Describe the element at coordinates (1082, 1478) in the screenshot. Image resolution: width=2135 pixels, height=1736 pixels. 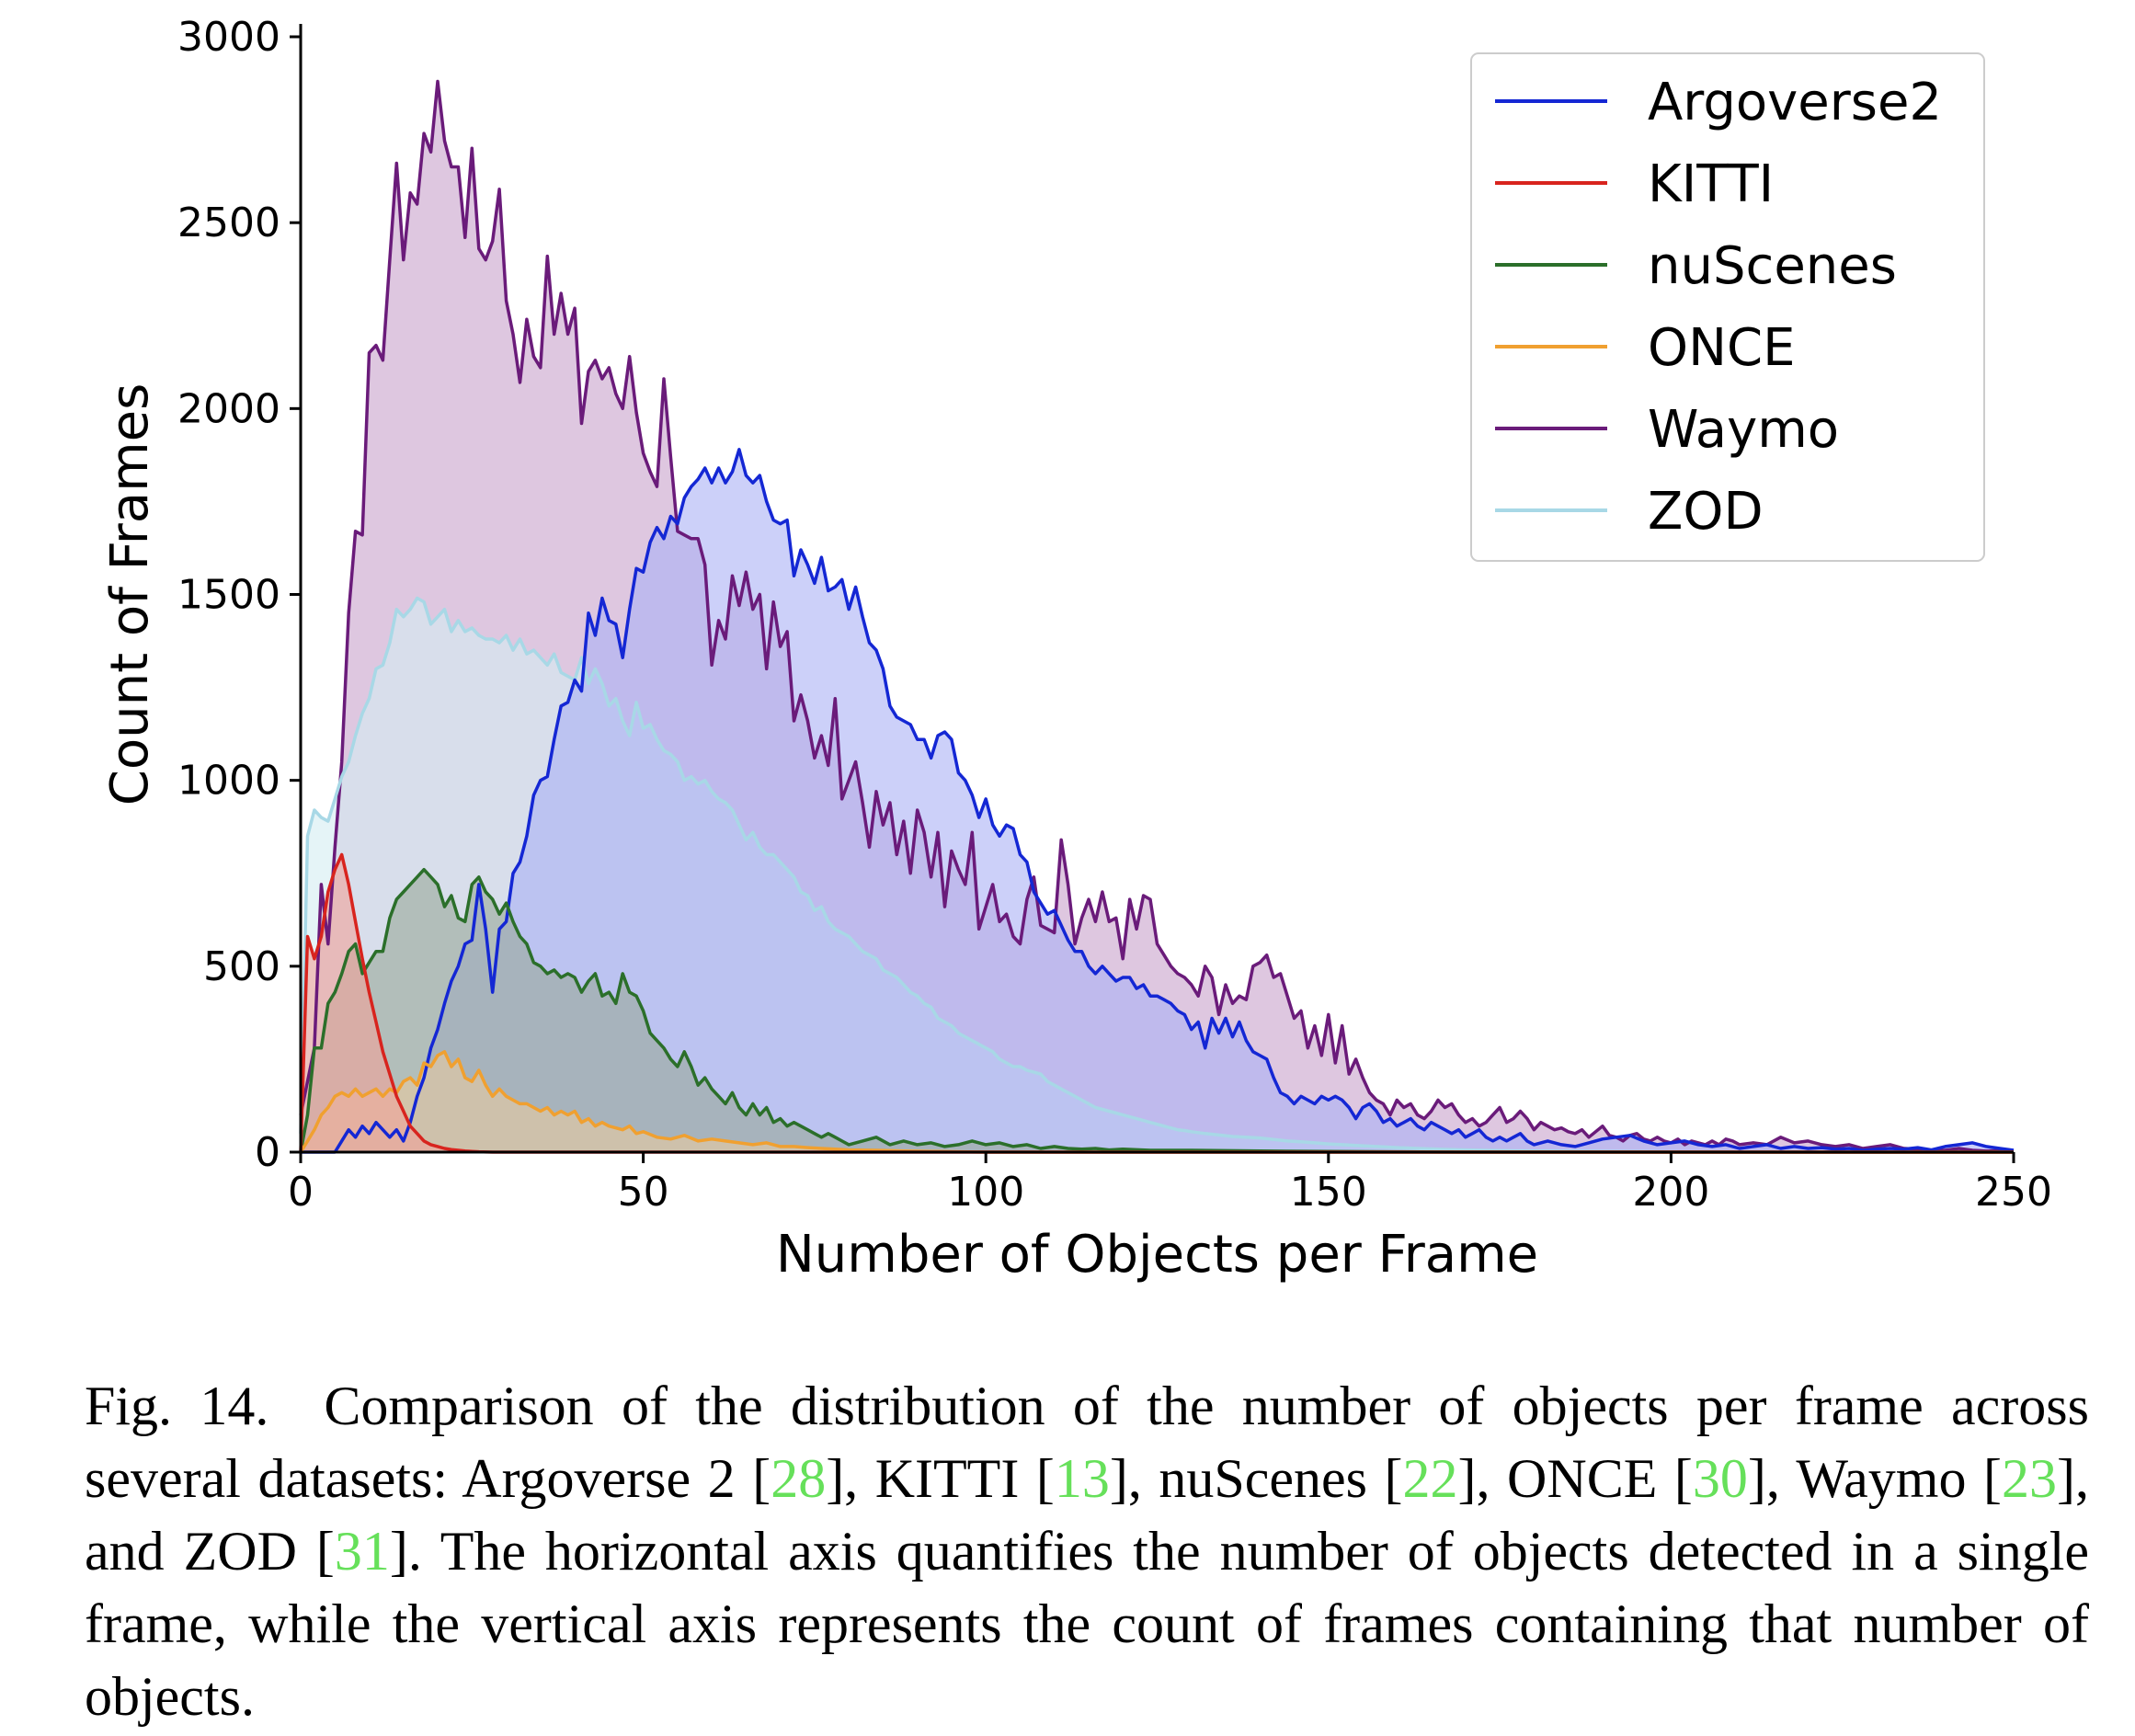
I see `citation-link: 13` at that location.